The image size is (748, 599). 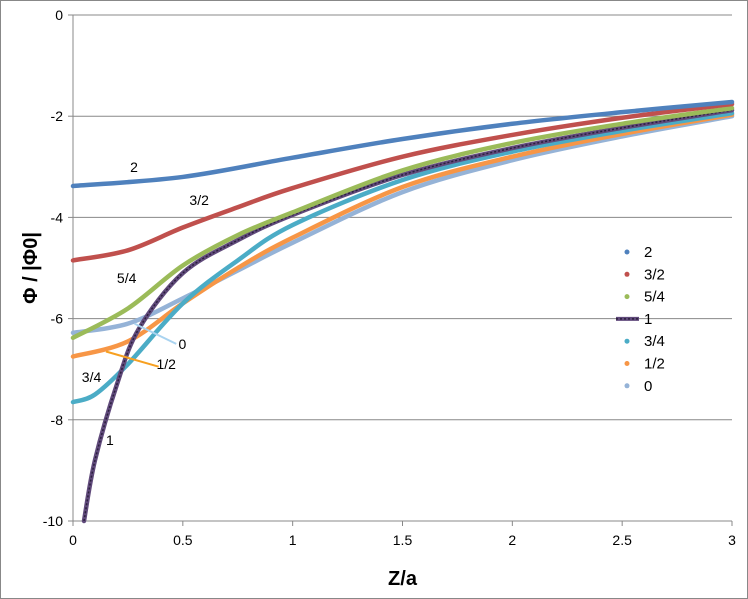 What do you see at coordinates (110, 440) in the screenshot?
I see `annotation-label: 1` at bounding box center [110, 440].